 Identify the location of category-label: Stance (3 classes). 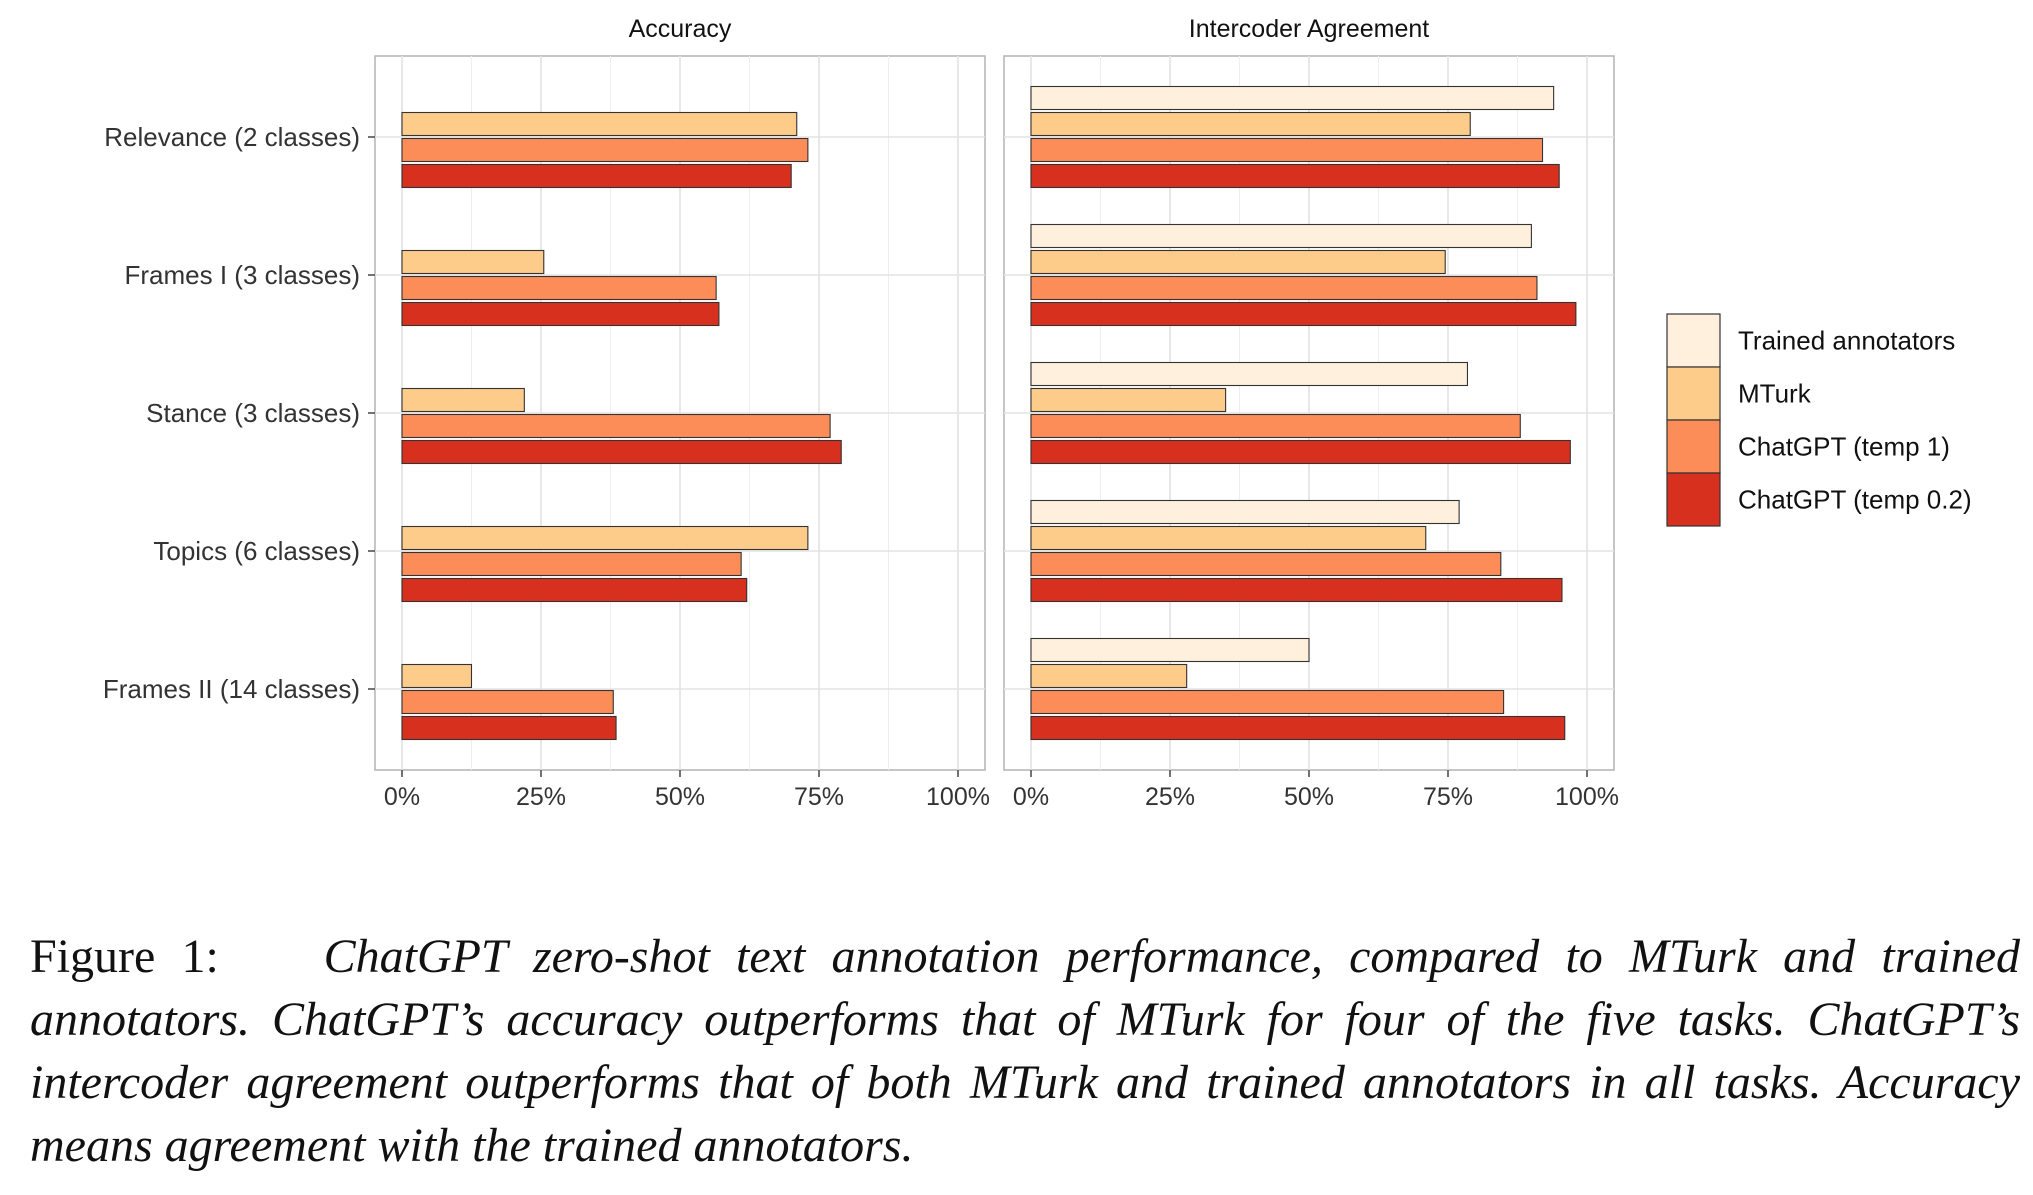
(253, 413).